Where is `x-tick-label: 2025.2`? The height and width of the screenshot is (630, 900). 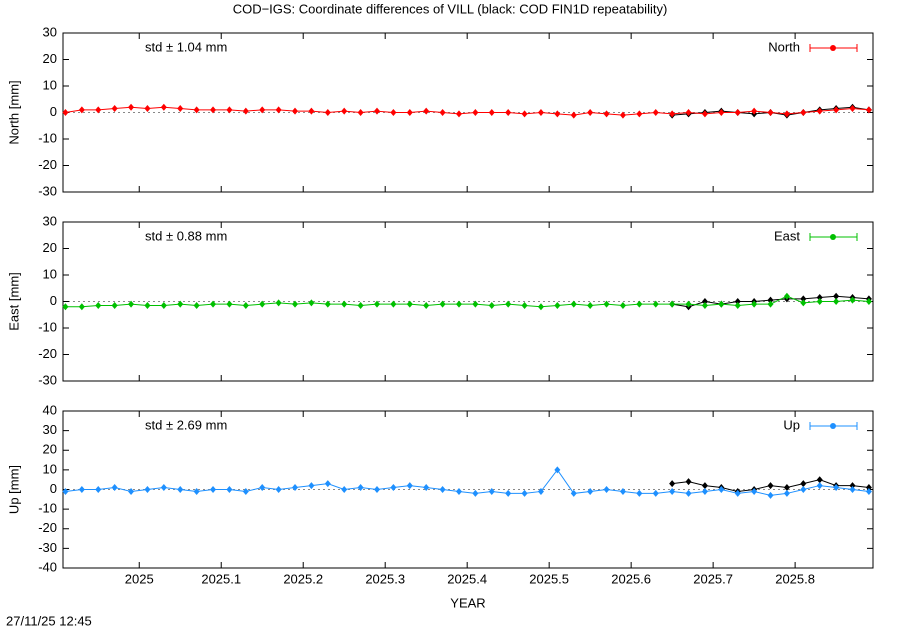 x-tick-label: 2025.2 is located at coordinates (303, 578).